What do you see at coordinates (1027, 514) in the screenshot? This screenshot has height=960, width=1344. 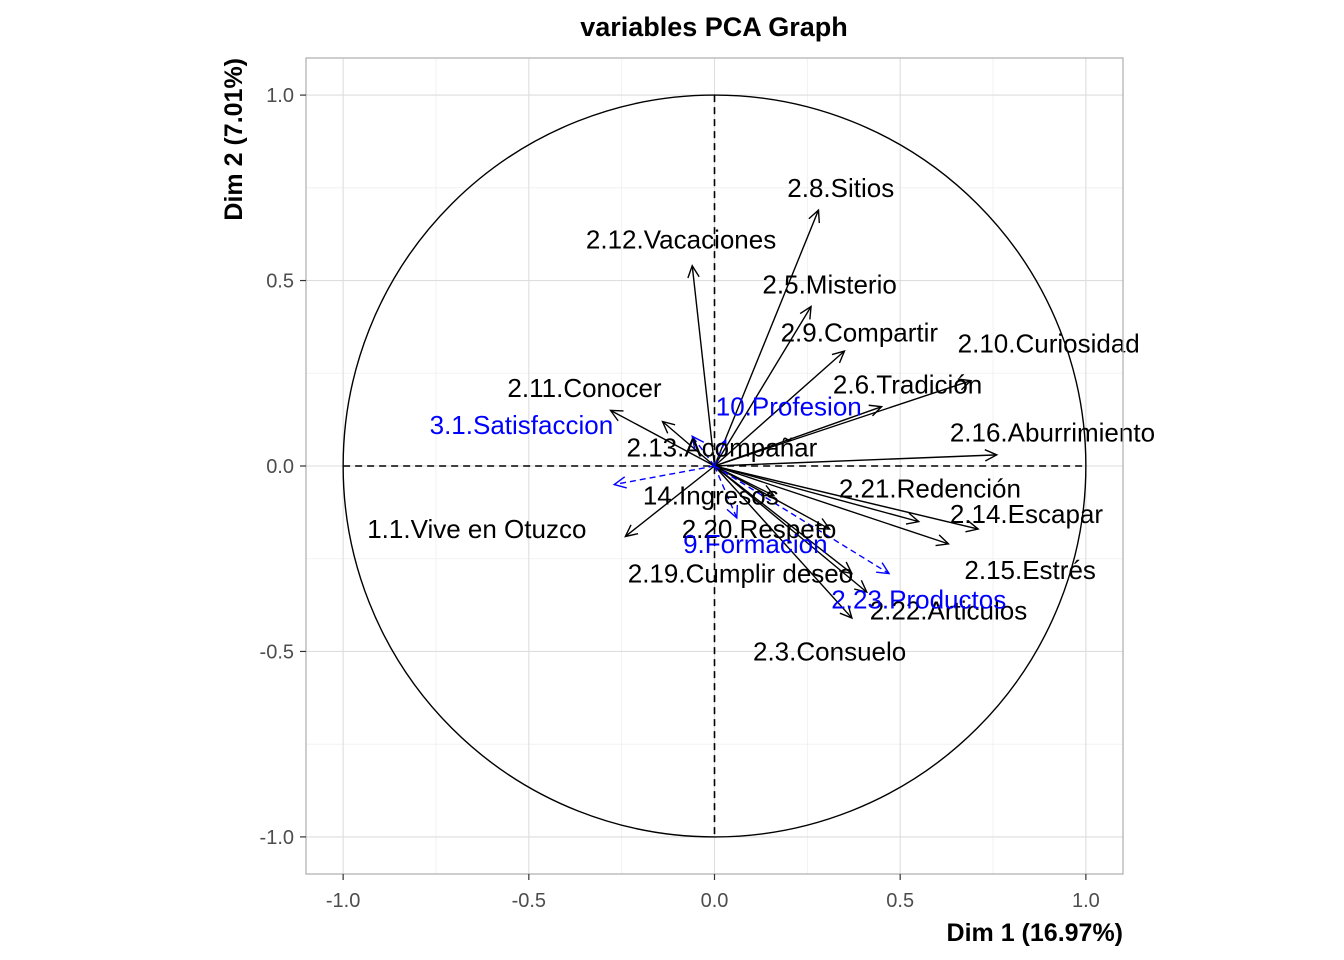 I see `active-variable-label: 2.14.Escapar` at bounding box center [1027, 514].